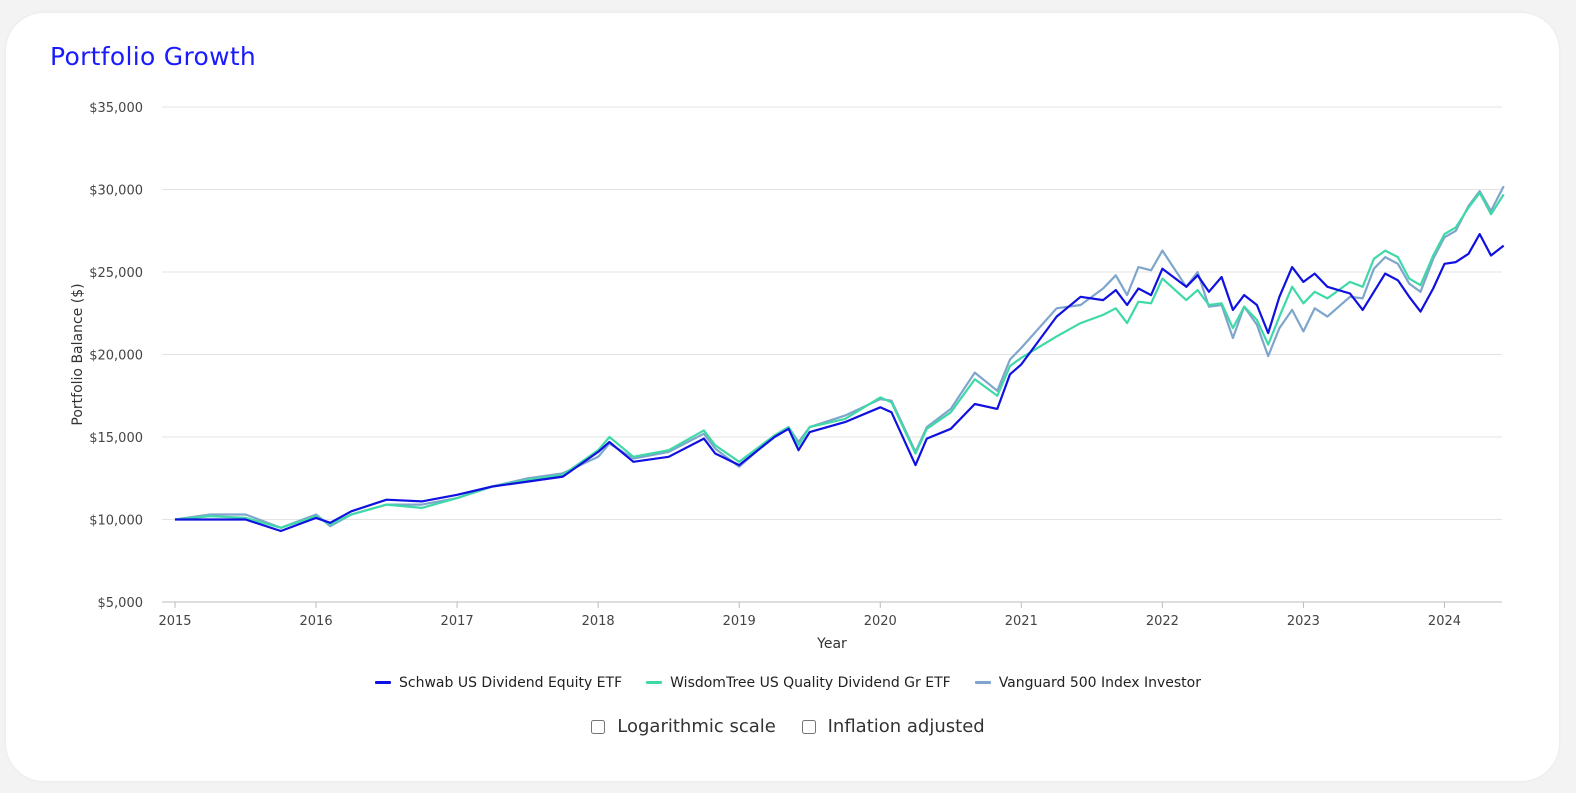 The image size is (1576, 793). What do you see at coordinates (116, 108) in the screenshot?
I see `y-tick-label: $35,000` at bounding box center [116, 108].